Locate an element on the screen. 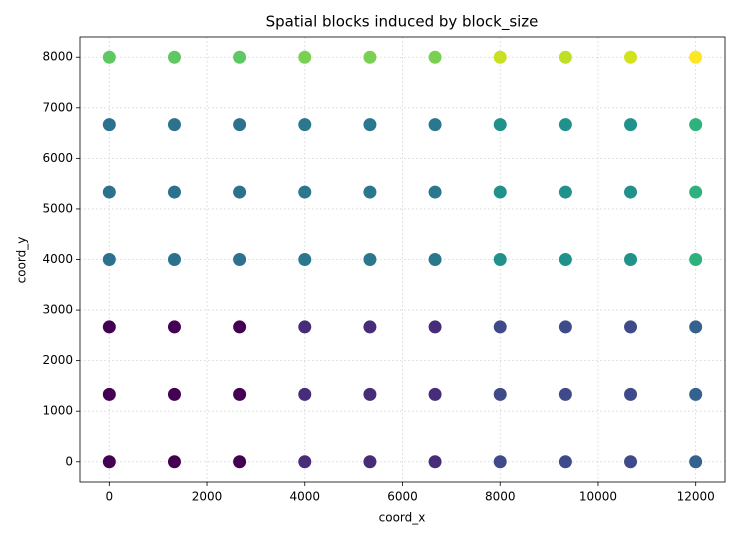 The width and height of the screenshot is (740, 540). chart-title: Spatial blocks induced by block_size is located at coordinates (402, 22).